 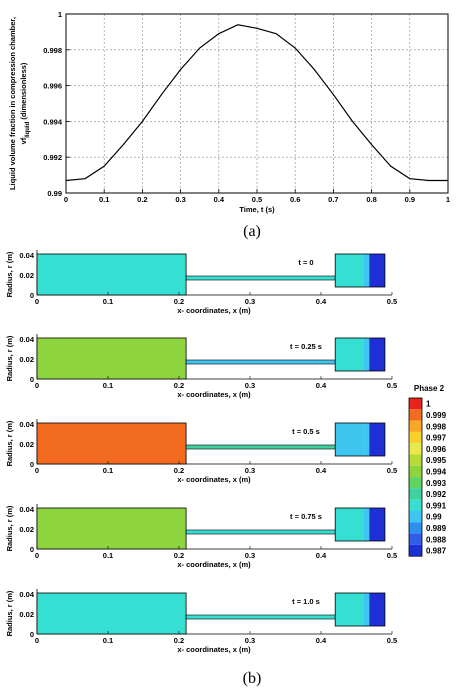 I want to click on y-tick-label: 1, so click(x=60, y=14).